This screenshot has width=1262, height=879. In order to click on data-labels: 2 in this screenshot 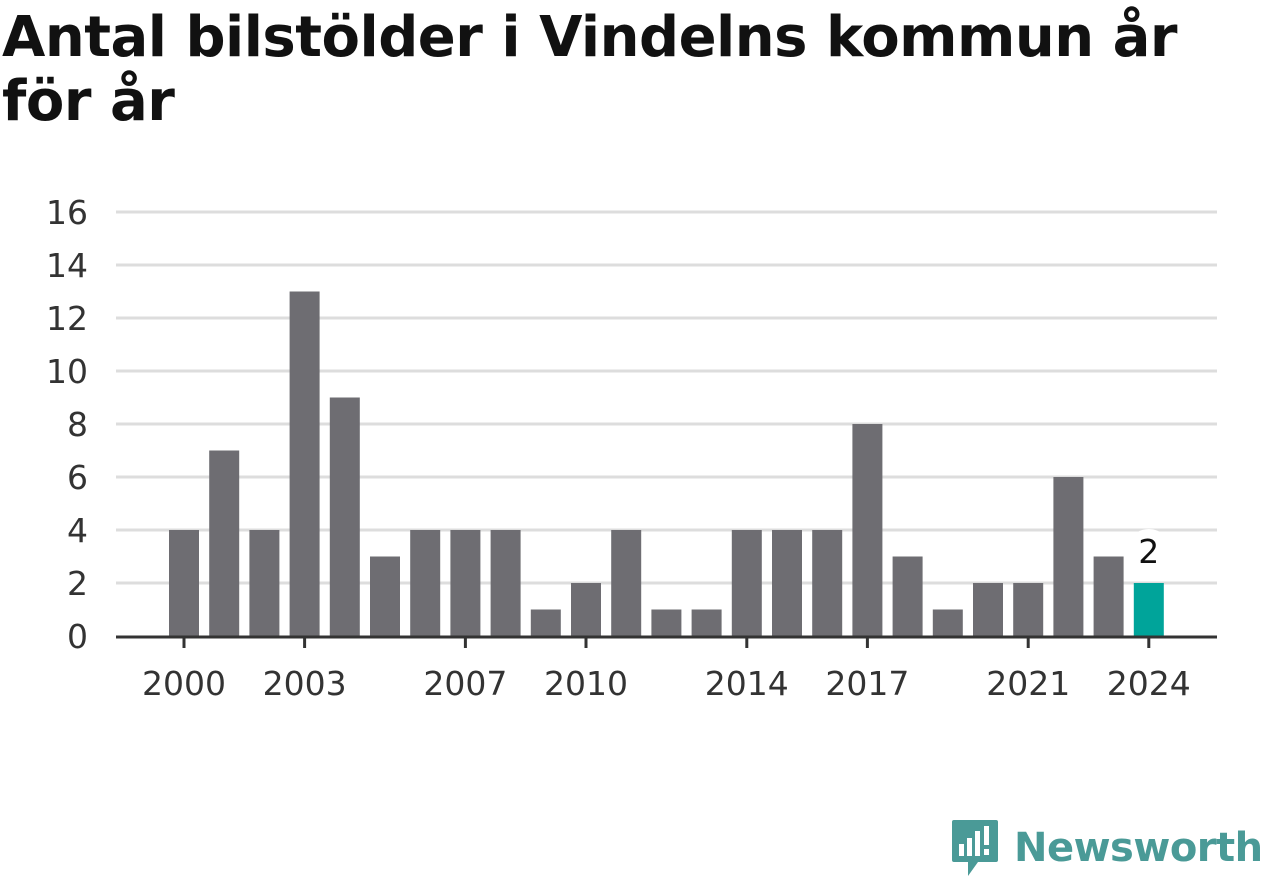, I will do `click(1148, 551)`.